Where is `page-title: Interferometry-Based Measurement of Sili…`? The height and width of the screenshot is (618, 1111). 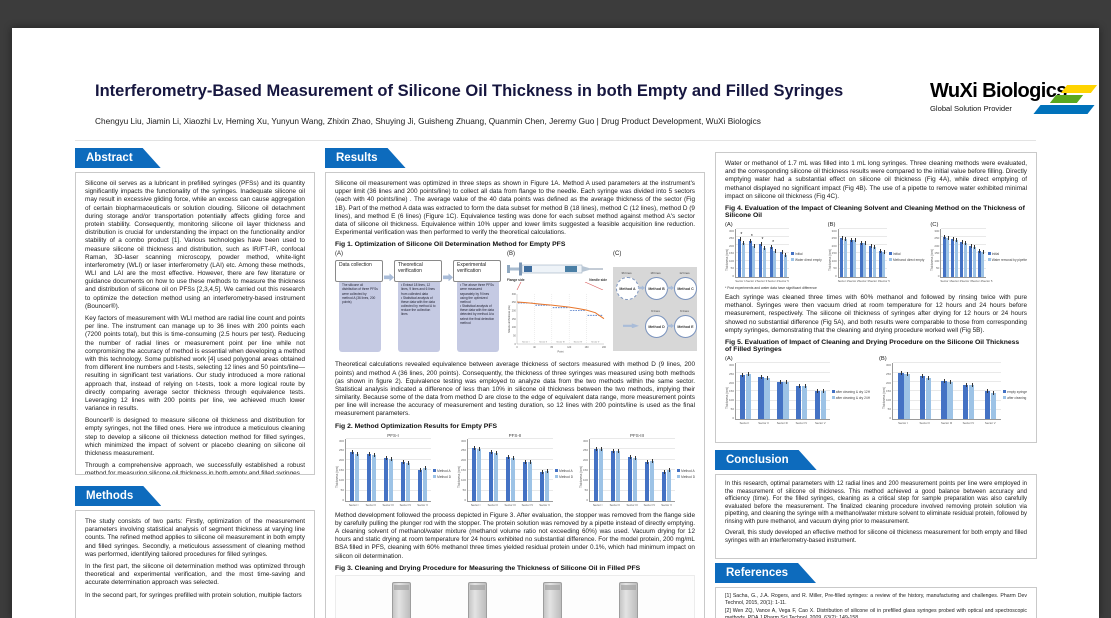
page-title: Interferometry-Based Measurement of Sili… is located at coordinates (469, 91).